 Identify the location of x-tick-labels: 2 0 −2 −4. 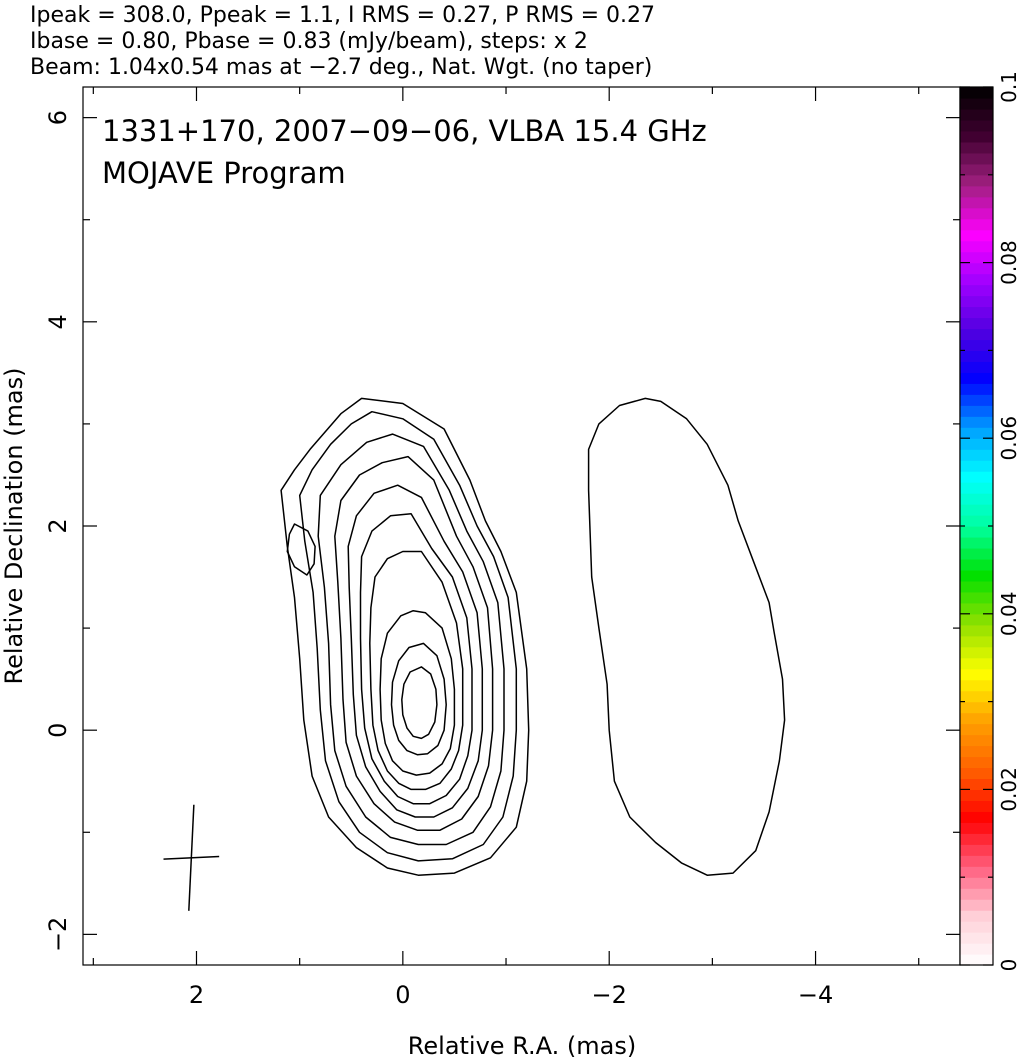
(511, 995).